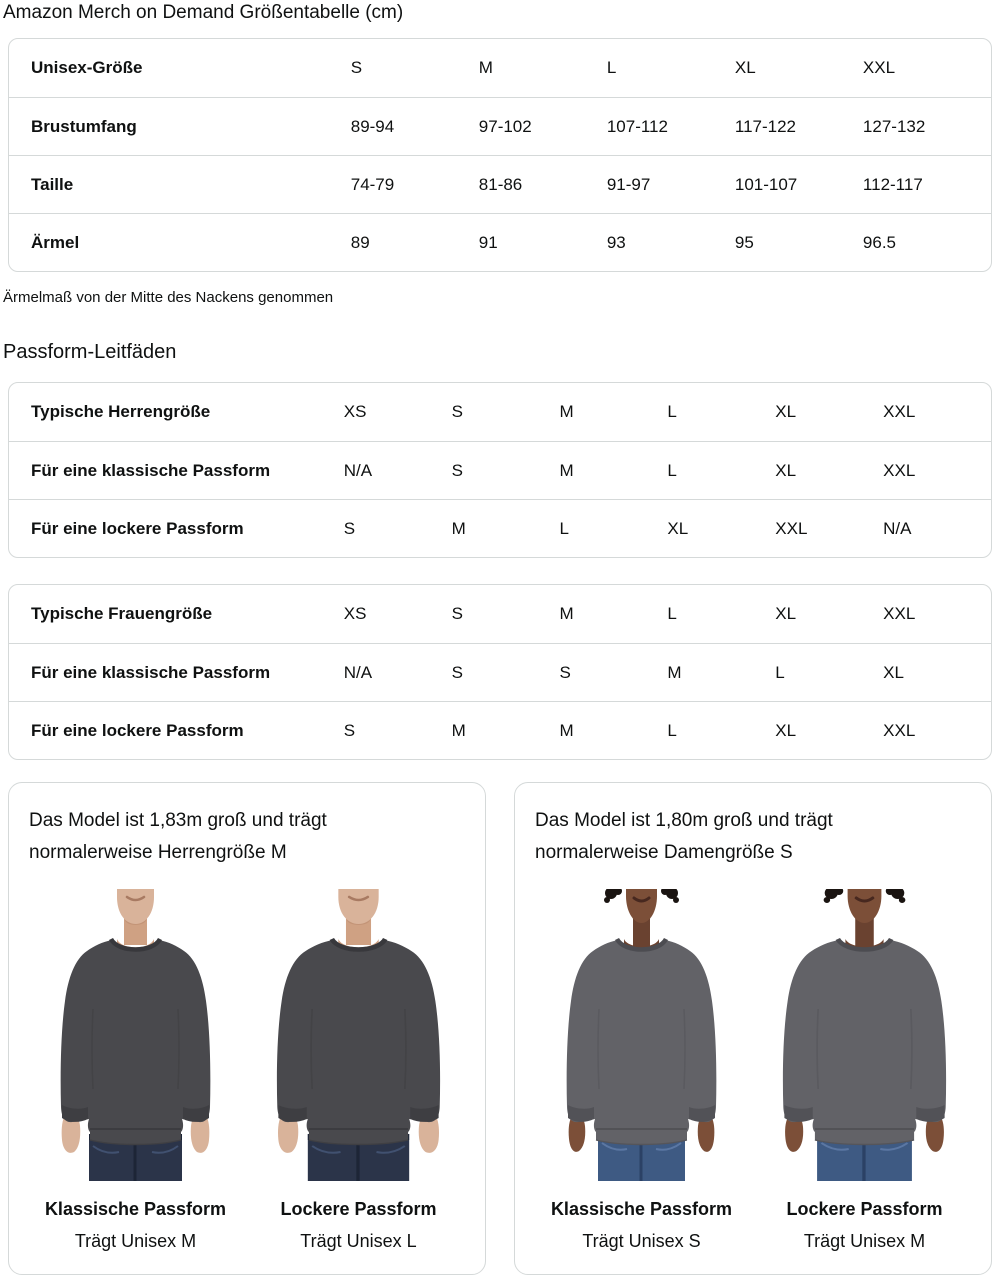 The height and width of the screenshot is (1285, 1000). Describe the element at coordinates (879, 242) in the screenshot. I see `size-cell: 96.5` at that location.